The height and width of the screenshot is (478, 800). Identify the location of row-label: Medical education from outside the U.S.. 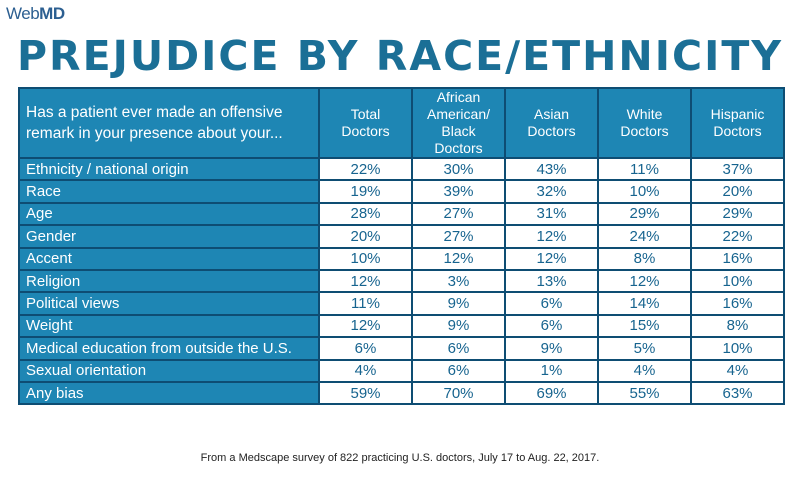
(169, 348).